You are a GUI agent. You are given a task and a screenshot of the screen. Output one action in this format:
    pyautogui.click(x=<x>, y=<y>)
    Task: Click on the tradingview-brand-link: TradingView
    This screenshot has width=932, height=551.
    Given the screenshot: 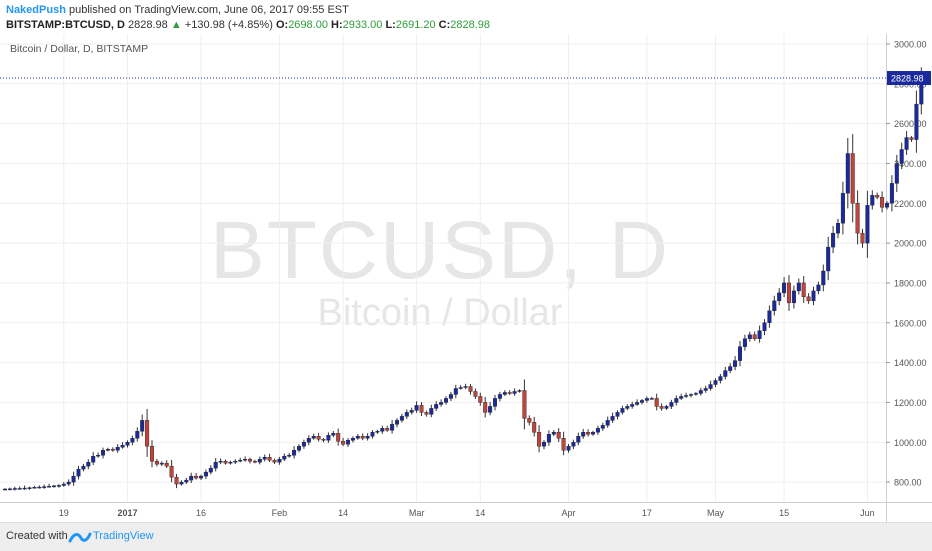 What is the action you would take?
    pyautogui.click(x=123, y=536)
    